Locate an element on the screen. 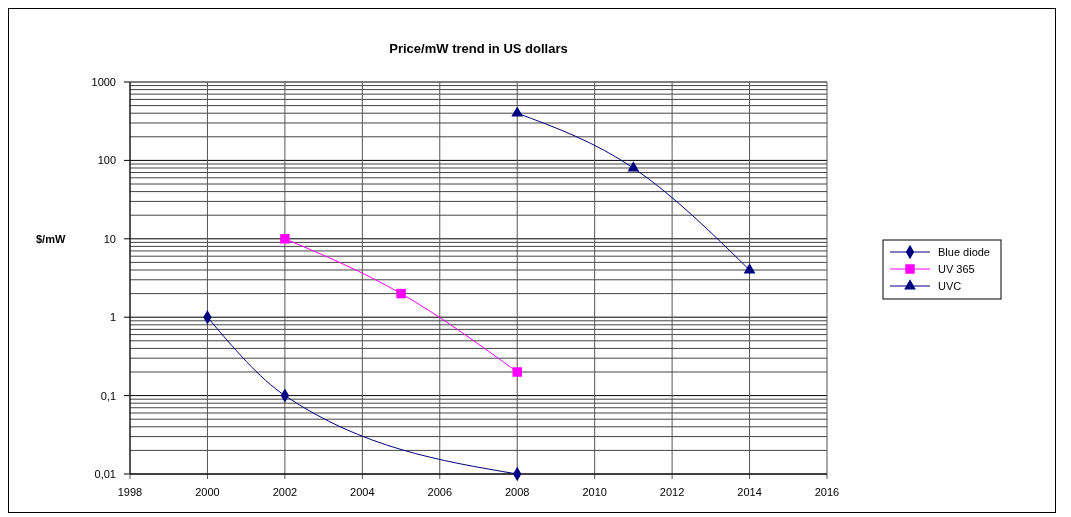 Image resolution: width=1071 pixels, height=517 pixels. y-tick-label: 0,1 is located at coordinates (108, 395).